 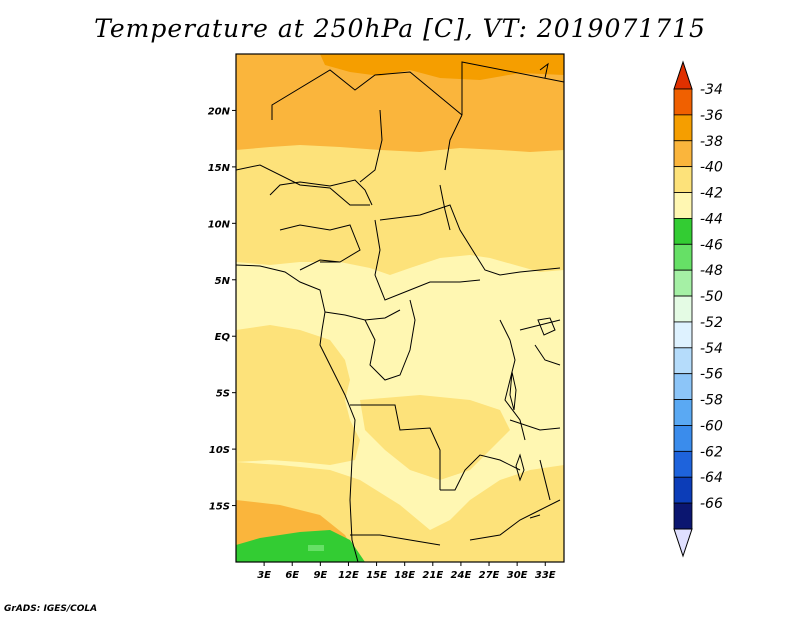 What do you see at coordinates (51, 609) in the screenshot?
I see `grads-credit: GrADS: IGES/COLA` at bounding box center [51, 609].